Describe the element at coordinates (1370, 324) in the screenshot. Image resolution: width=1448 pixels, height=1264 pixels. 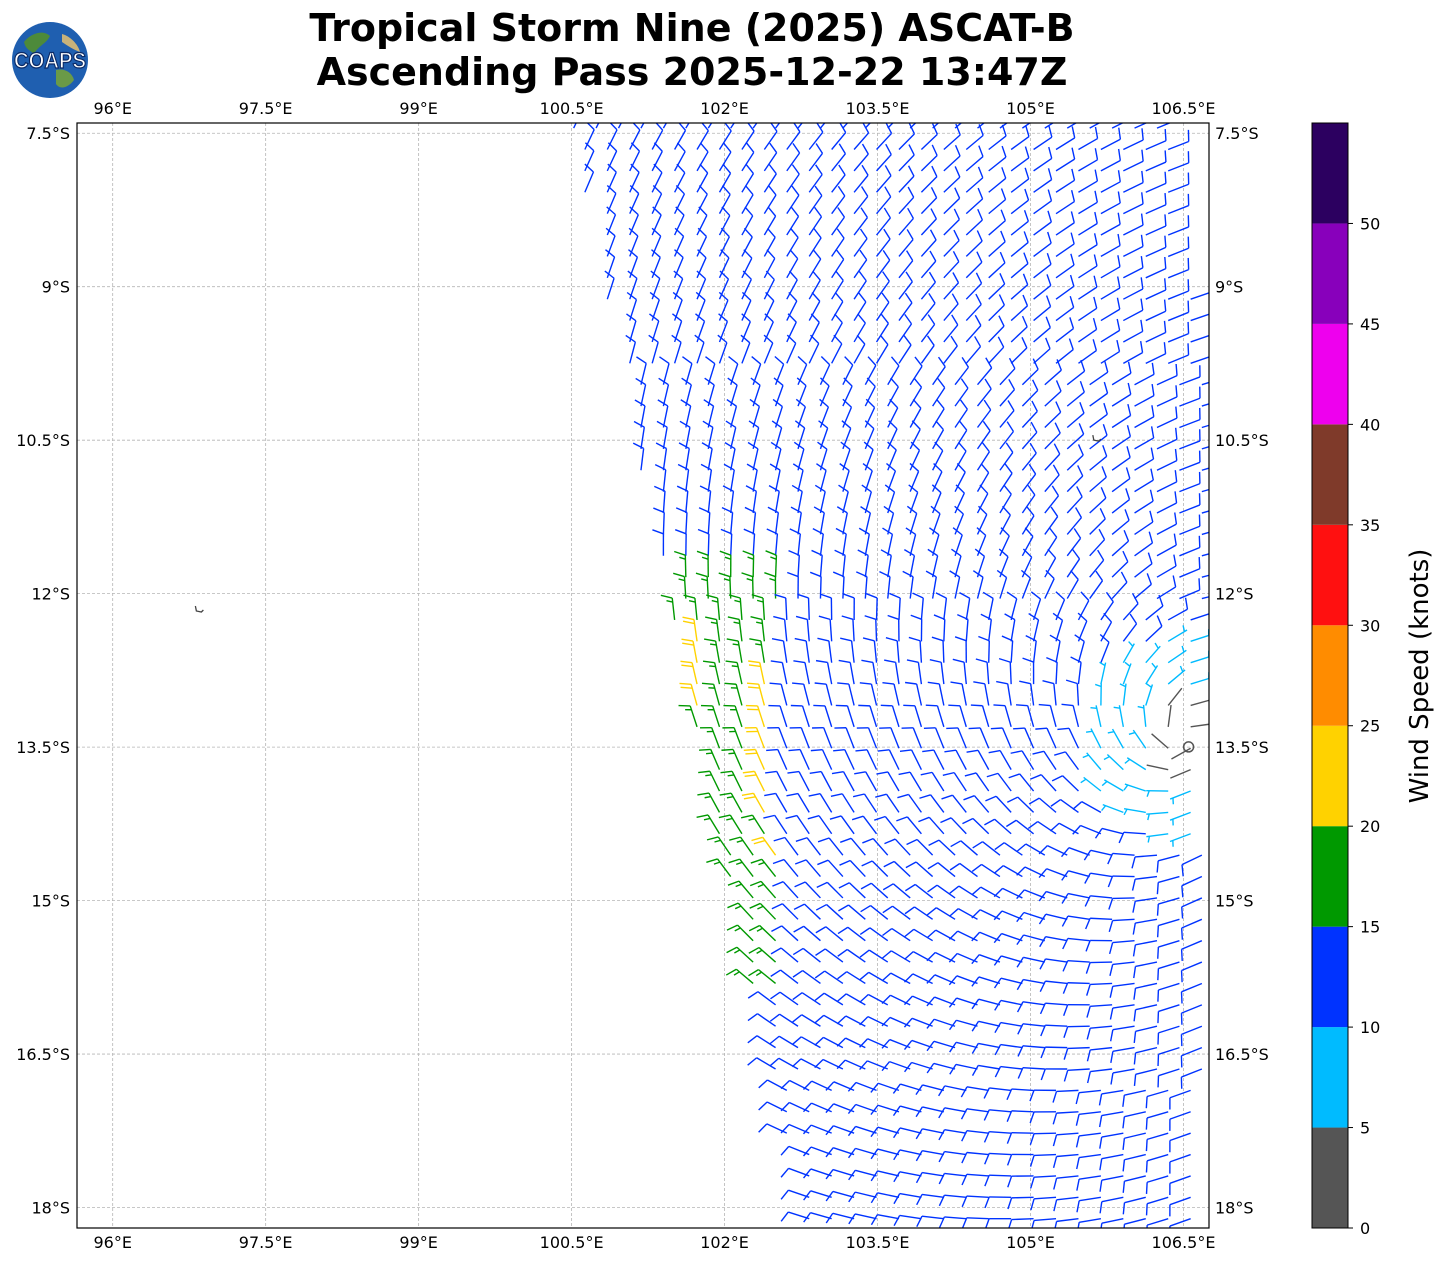
I see `colorbar-tick-label: 45` at that location.